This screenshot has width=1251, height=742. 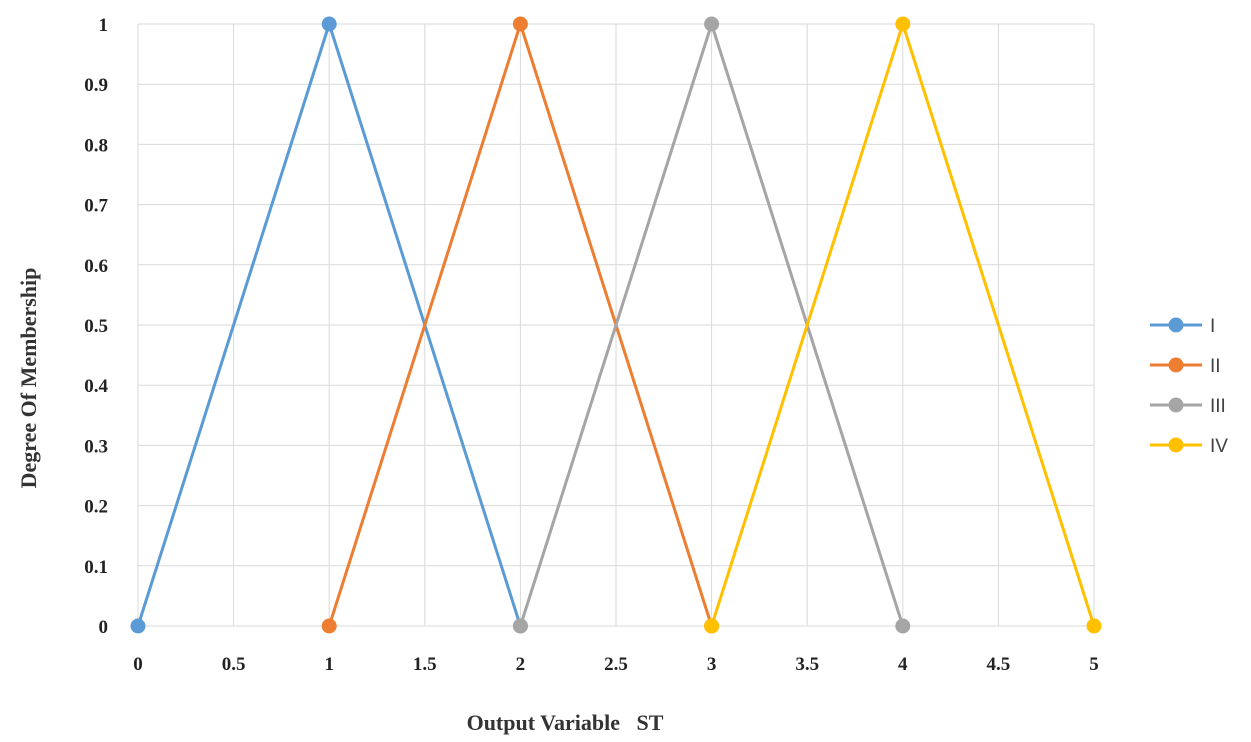 I want to click on x-axis-ticks: 0 0.5 1 1.5 2 2.5 3 3.5 4 4.5 5, so click(x=616, y=664).